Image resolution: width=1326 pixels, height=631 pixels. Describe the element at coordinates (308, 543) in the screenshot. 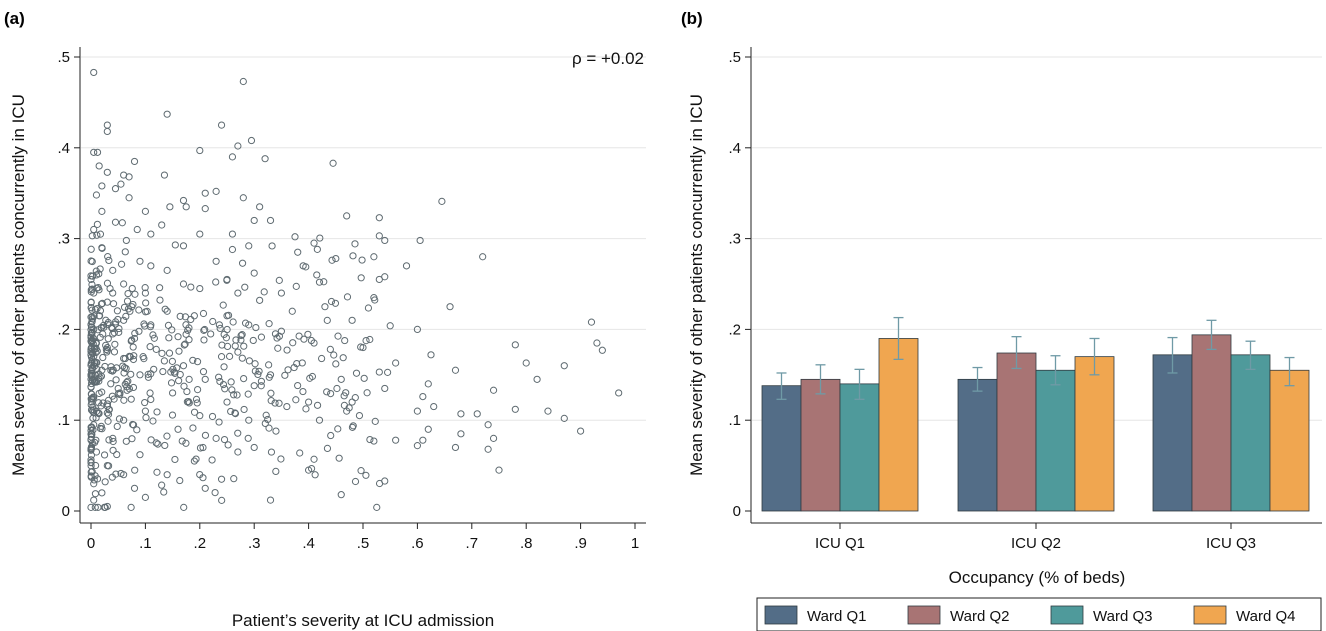

I see `x-tick-label: .4` at that location.